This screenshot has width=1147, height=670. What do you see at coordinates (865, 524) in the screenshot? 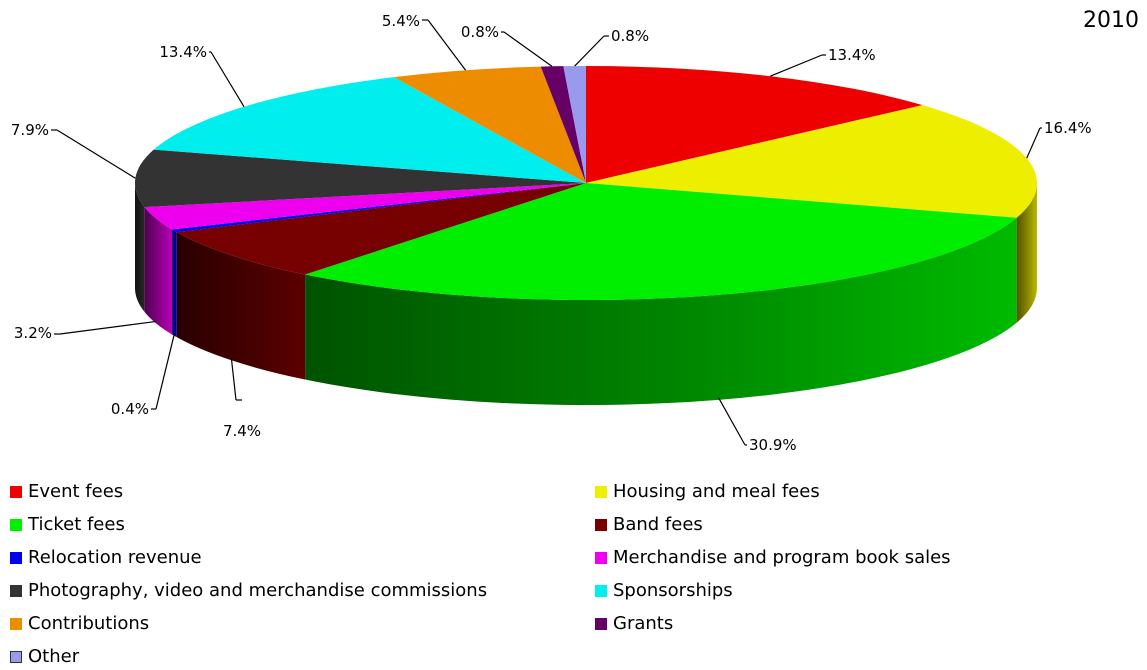
I see `legend-item-band-fees: Band fees` at bounding box center [865, 524].